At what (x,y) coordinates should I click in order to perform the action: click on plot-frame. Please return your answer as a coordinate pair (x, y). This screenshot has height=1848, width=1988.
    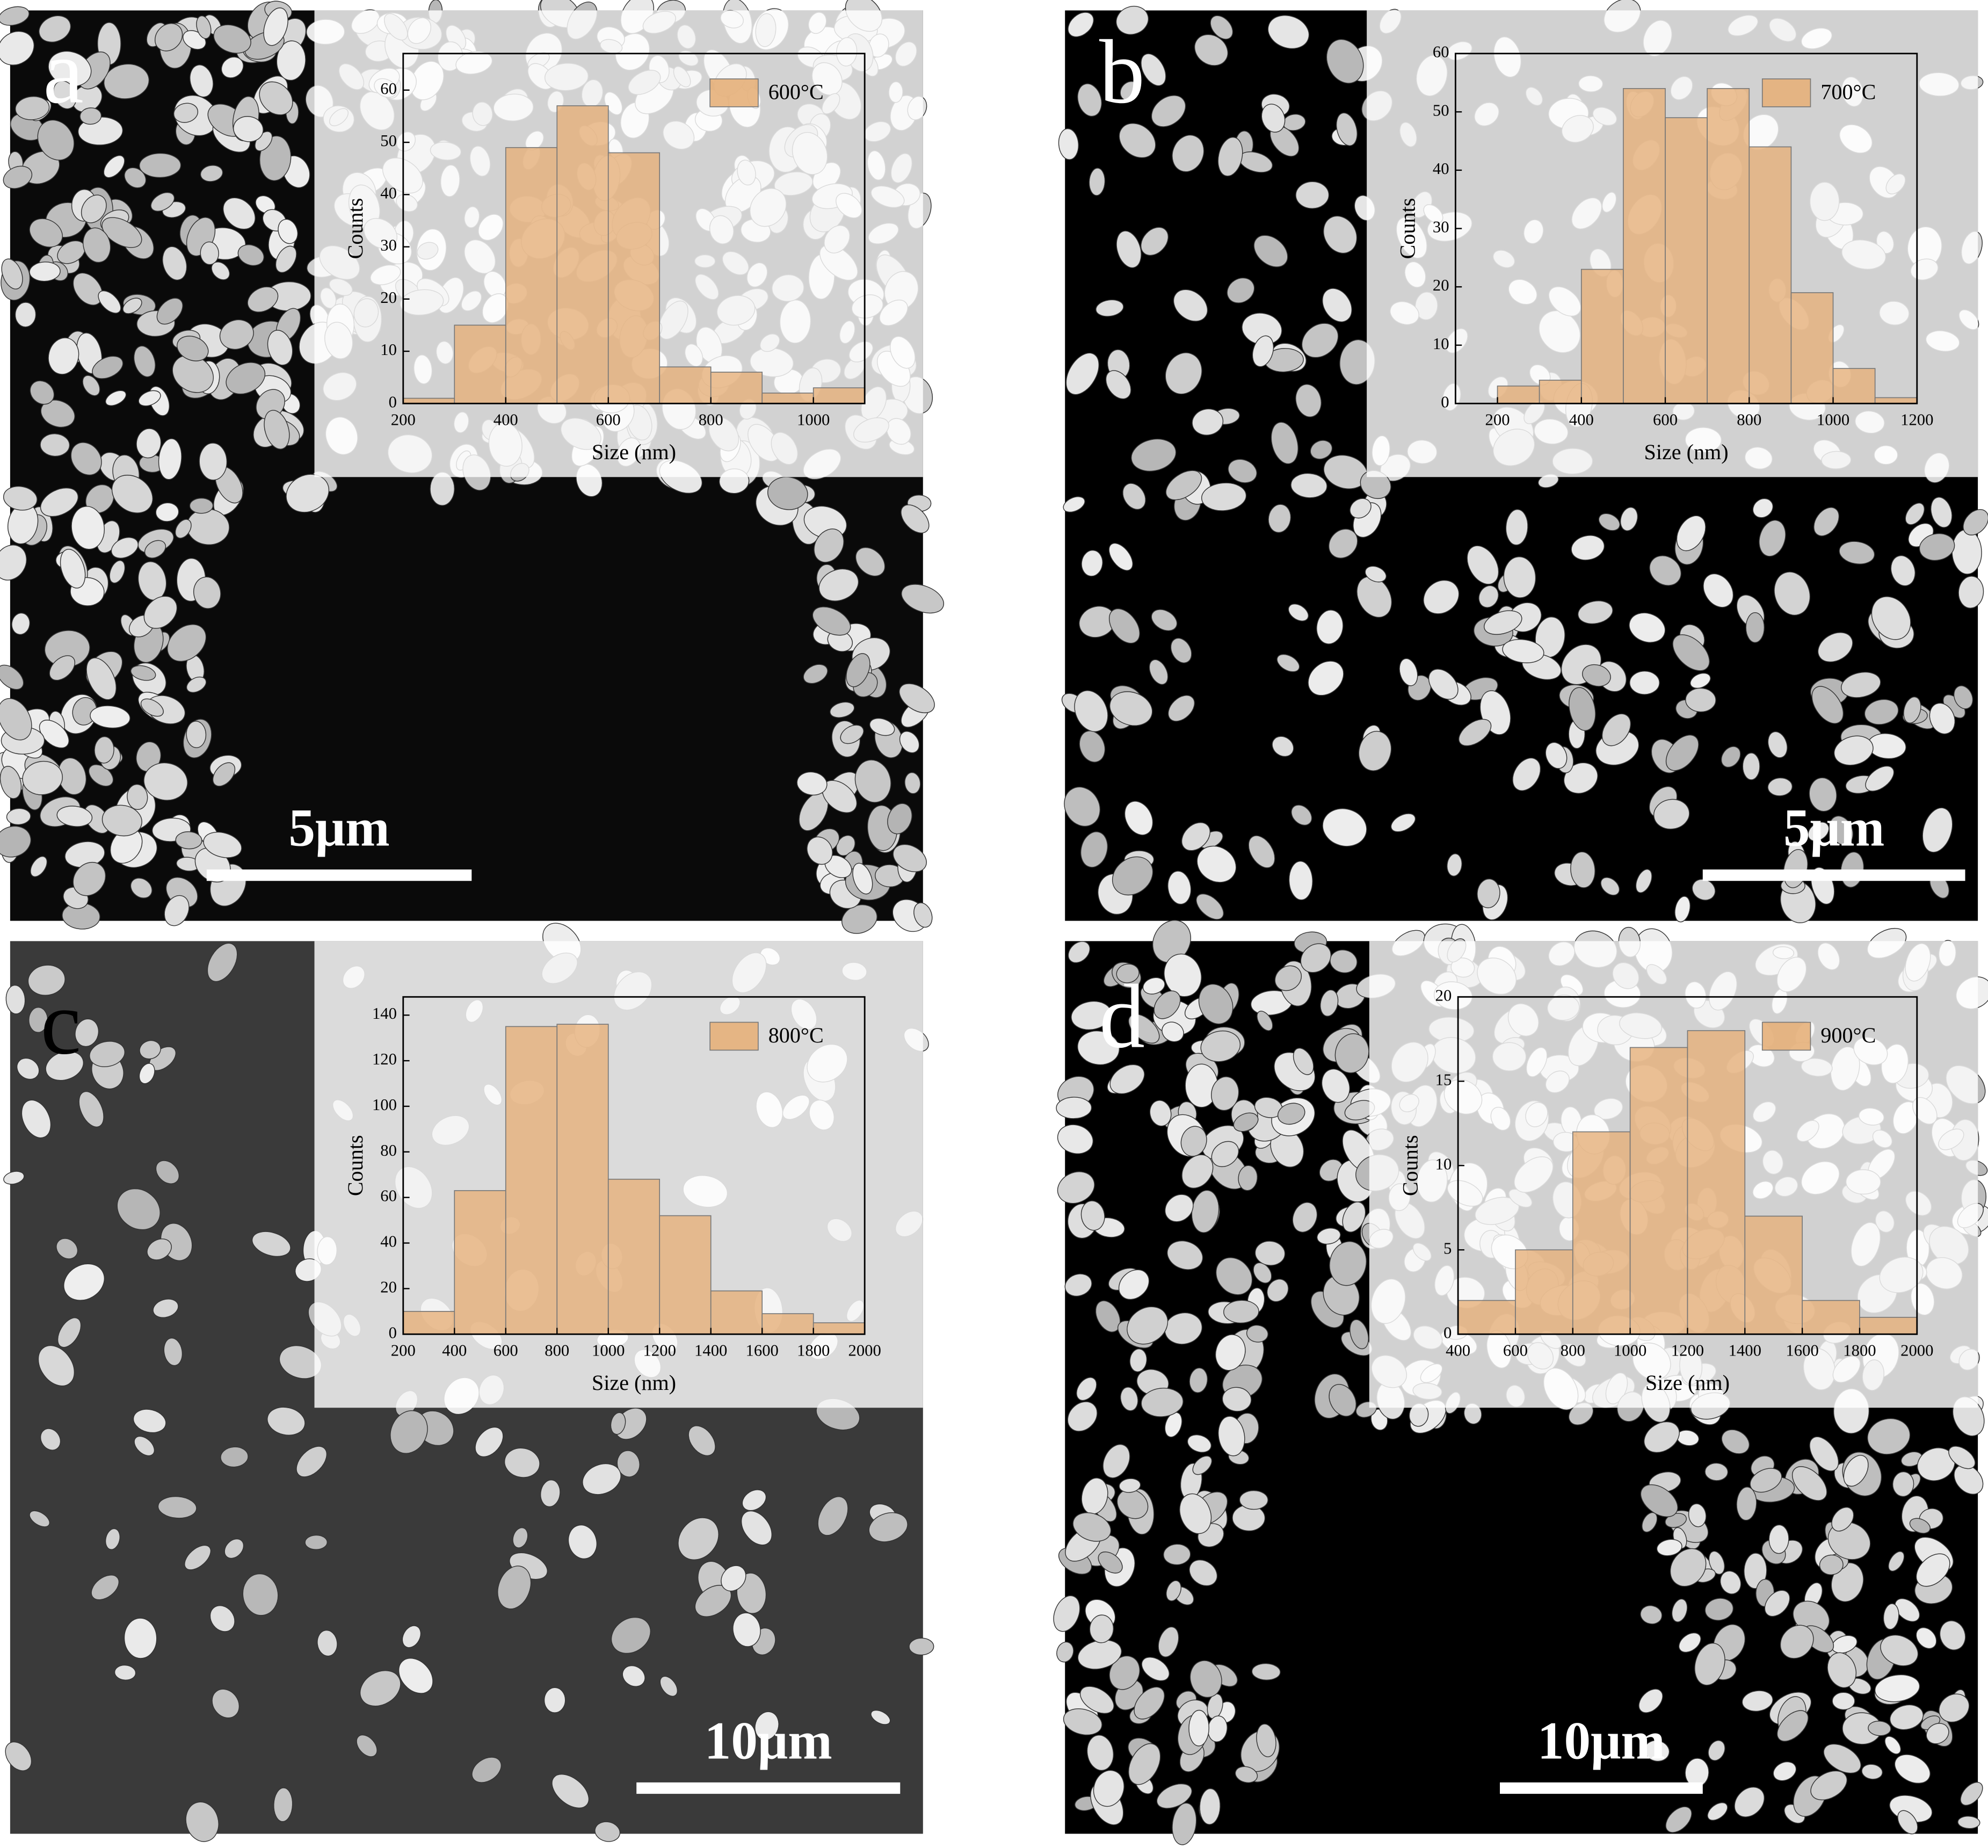
    Looking at the image, I should click on (634, 1165).